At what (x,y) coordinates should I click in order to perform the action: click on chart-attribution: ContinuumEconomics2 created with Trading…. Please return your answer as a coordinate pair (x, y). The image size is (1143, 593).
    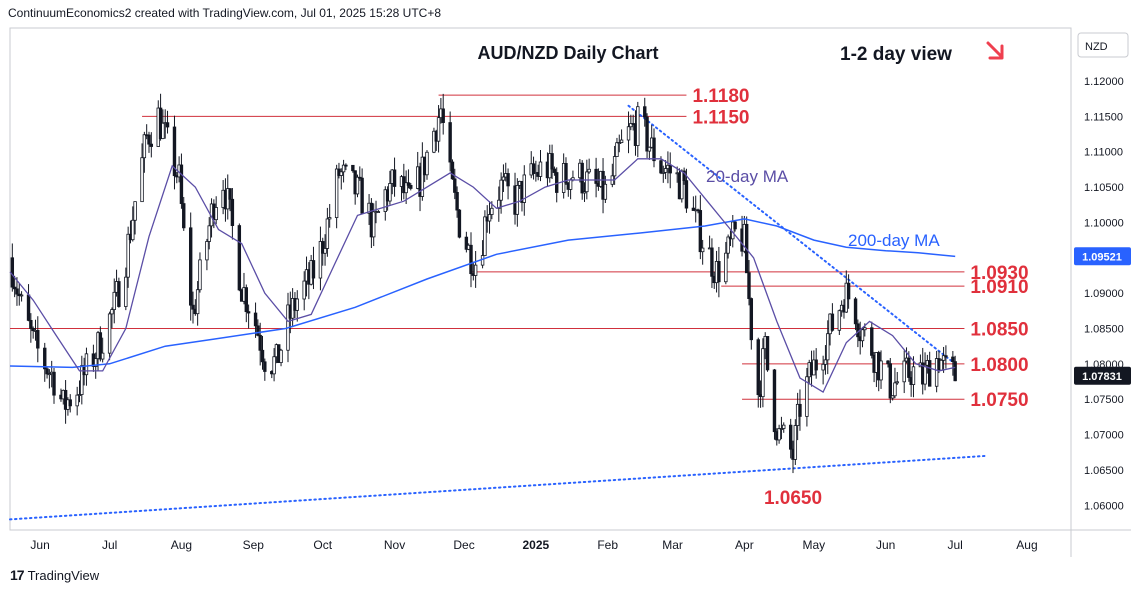
    Looking at the image, I should click on (225, 13).